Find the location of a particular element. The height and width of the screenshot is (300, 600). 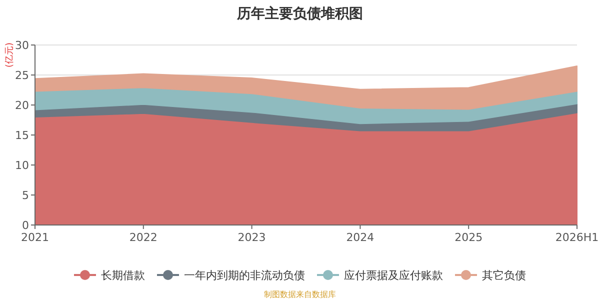

x-tick-label: 2023 is located at coordinates (252, 237).